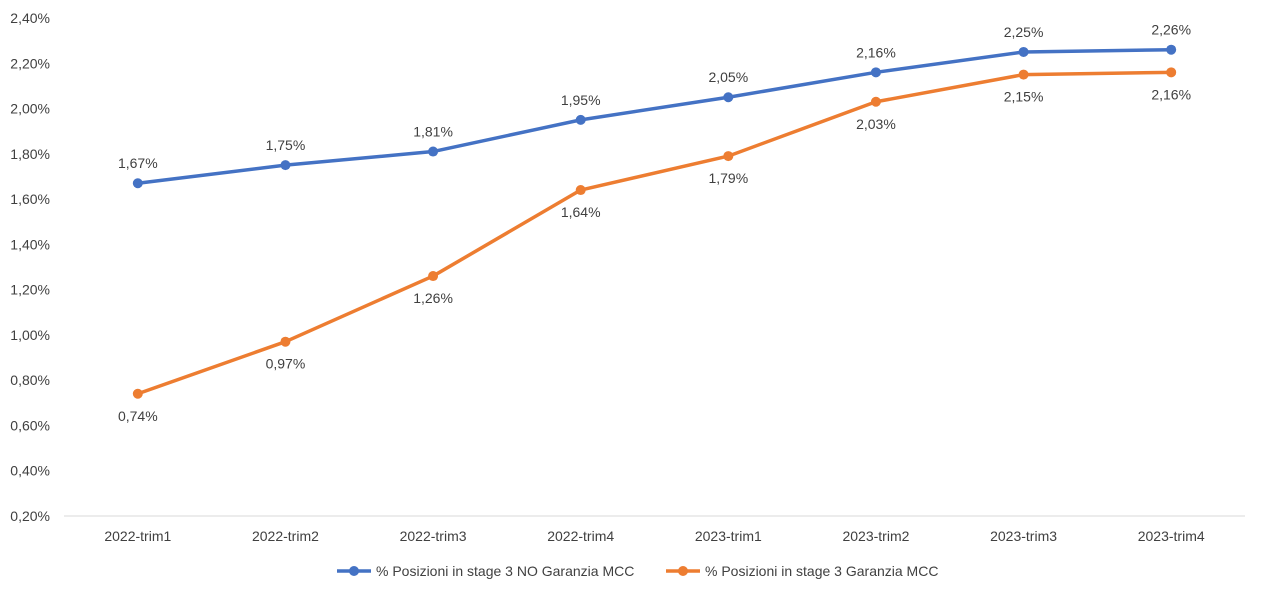 This screenshot has height=601, width=1264. What do you see at coordinates (581, 100) in the screenshot?
I see `data-label: 1,95%` at bounding box center [581, 100].